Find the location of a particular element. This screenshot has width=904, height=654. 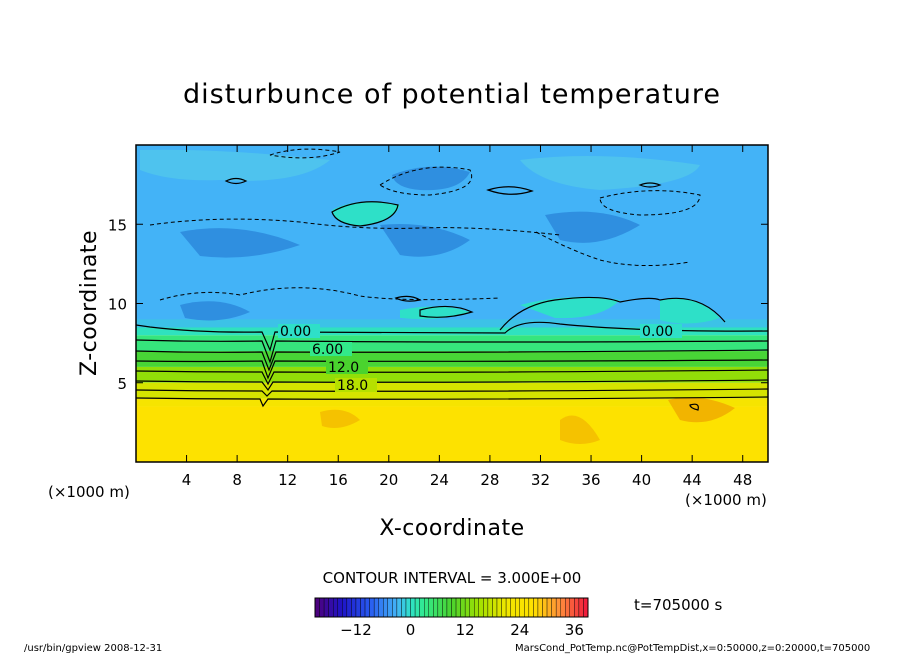

x-tick-label: 12 is located at coordinates (287, 480).